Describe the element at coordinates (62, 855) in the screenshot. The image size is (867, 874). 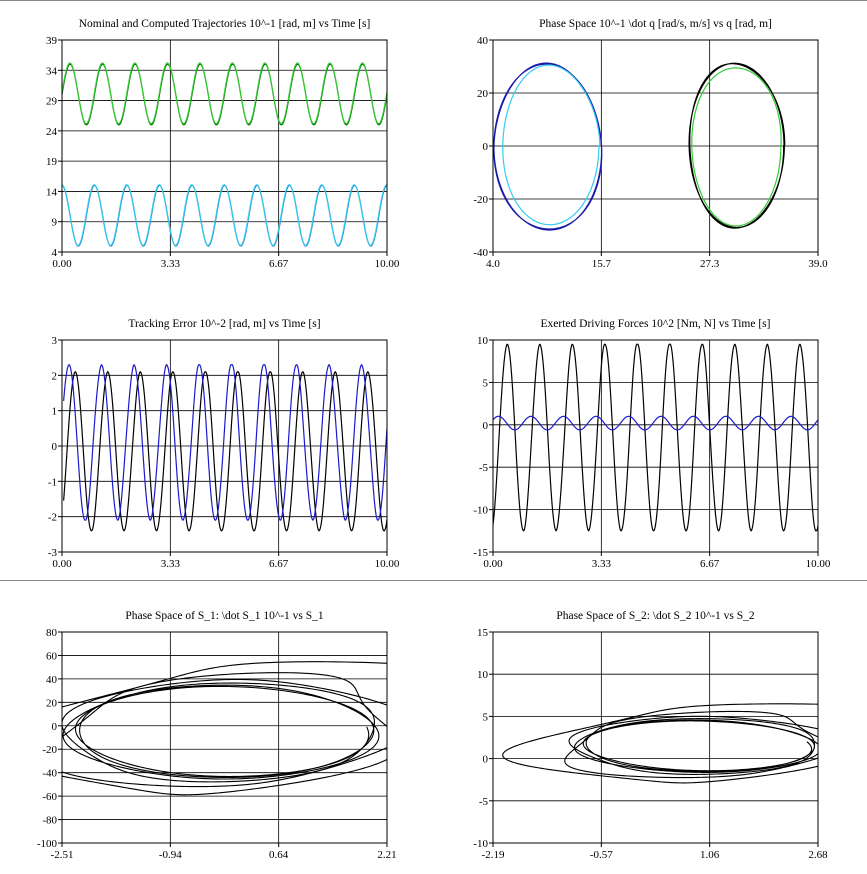
I see `x-tick-label: -2.51` at that location.